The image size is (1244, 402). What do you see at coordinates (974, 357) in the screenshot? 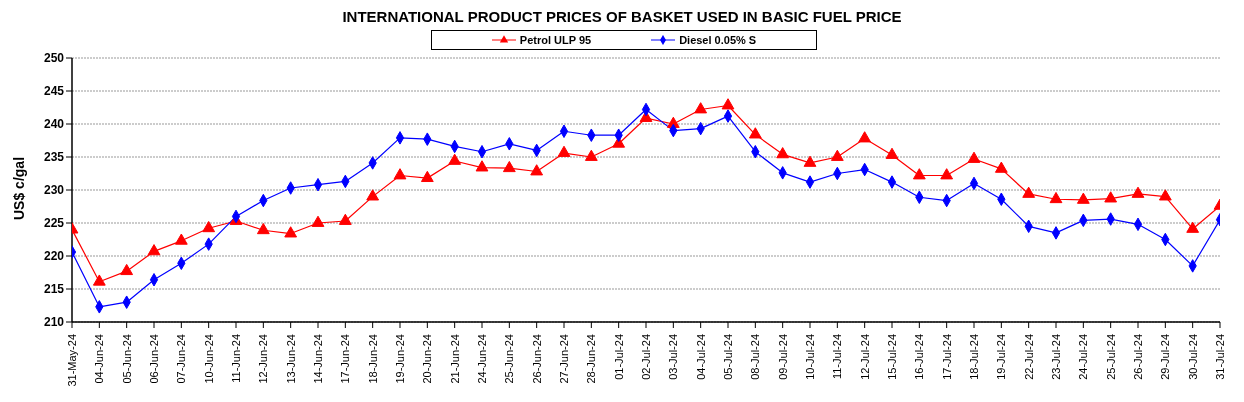
I see `x-tick-label: 18-Jul-24` at bounding box center [974, 357].